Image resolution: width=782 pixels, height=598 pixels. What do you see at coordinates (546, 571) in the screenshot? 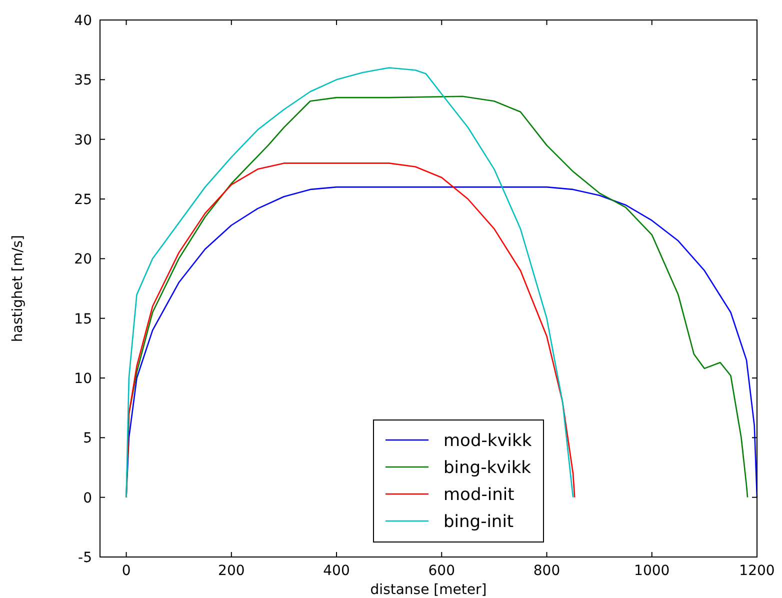
I see `x-tick-label: 800` at bounding box center [546, 571].